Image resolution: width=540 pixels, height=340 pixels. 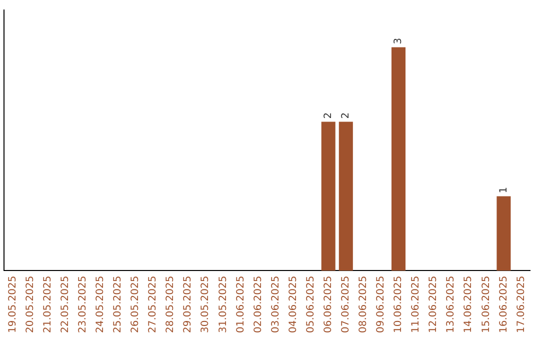 I want to click on x-tick-label: 23.05.2025, so click(x=82, y=305).